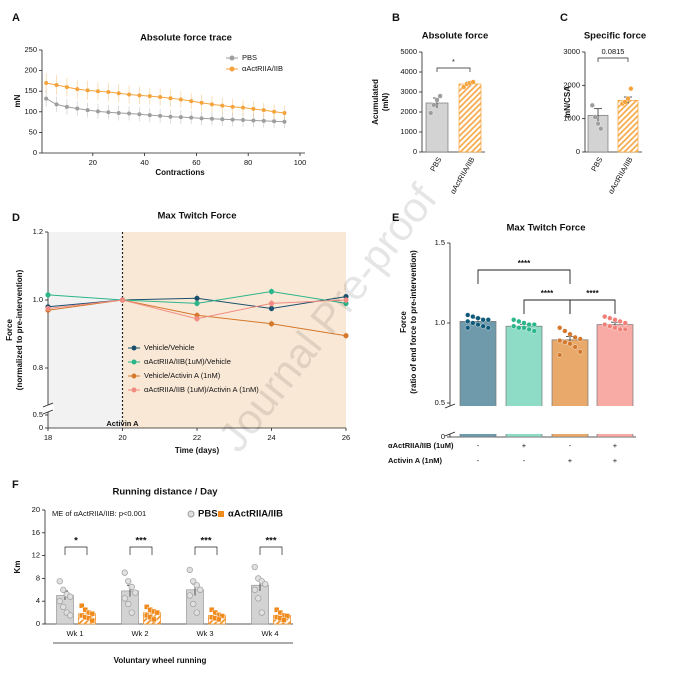 The image size is (678, 674). I want to click on y-tick-label: 1000, so click(408, 131).